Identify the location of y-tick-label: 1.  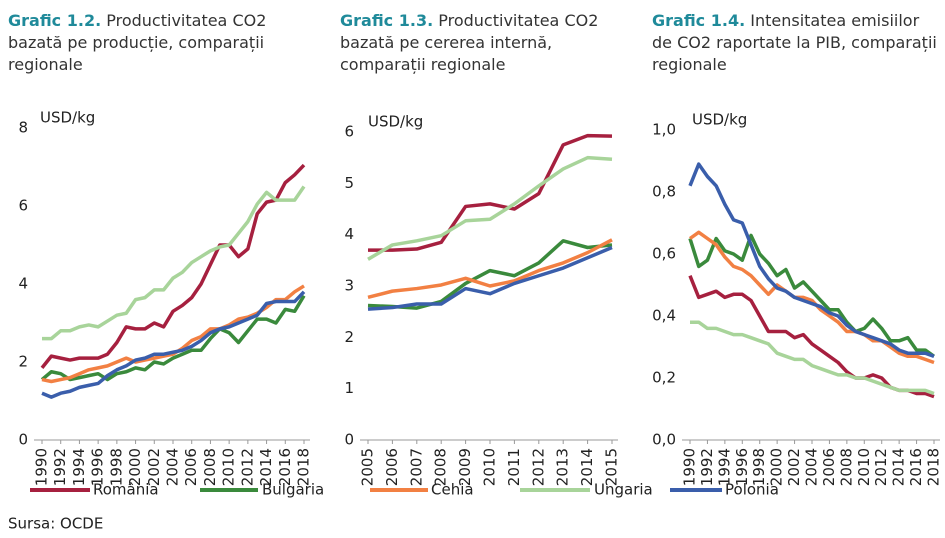
(349, 388).